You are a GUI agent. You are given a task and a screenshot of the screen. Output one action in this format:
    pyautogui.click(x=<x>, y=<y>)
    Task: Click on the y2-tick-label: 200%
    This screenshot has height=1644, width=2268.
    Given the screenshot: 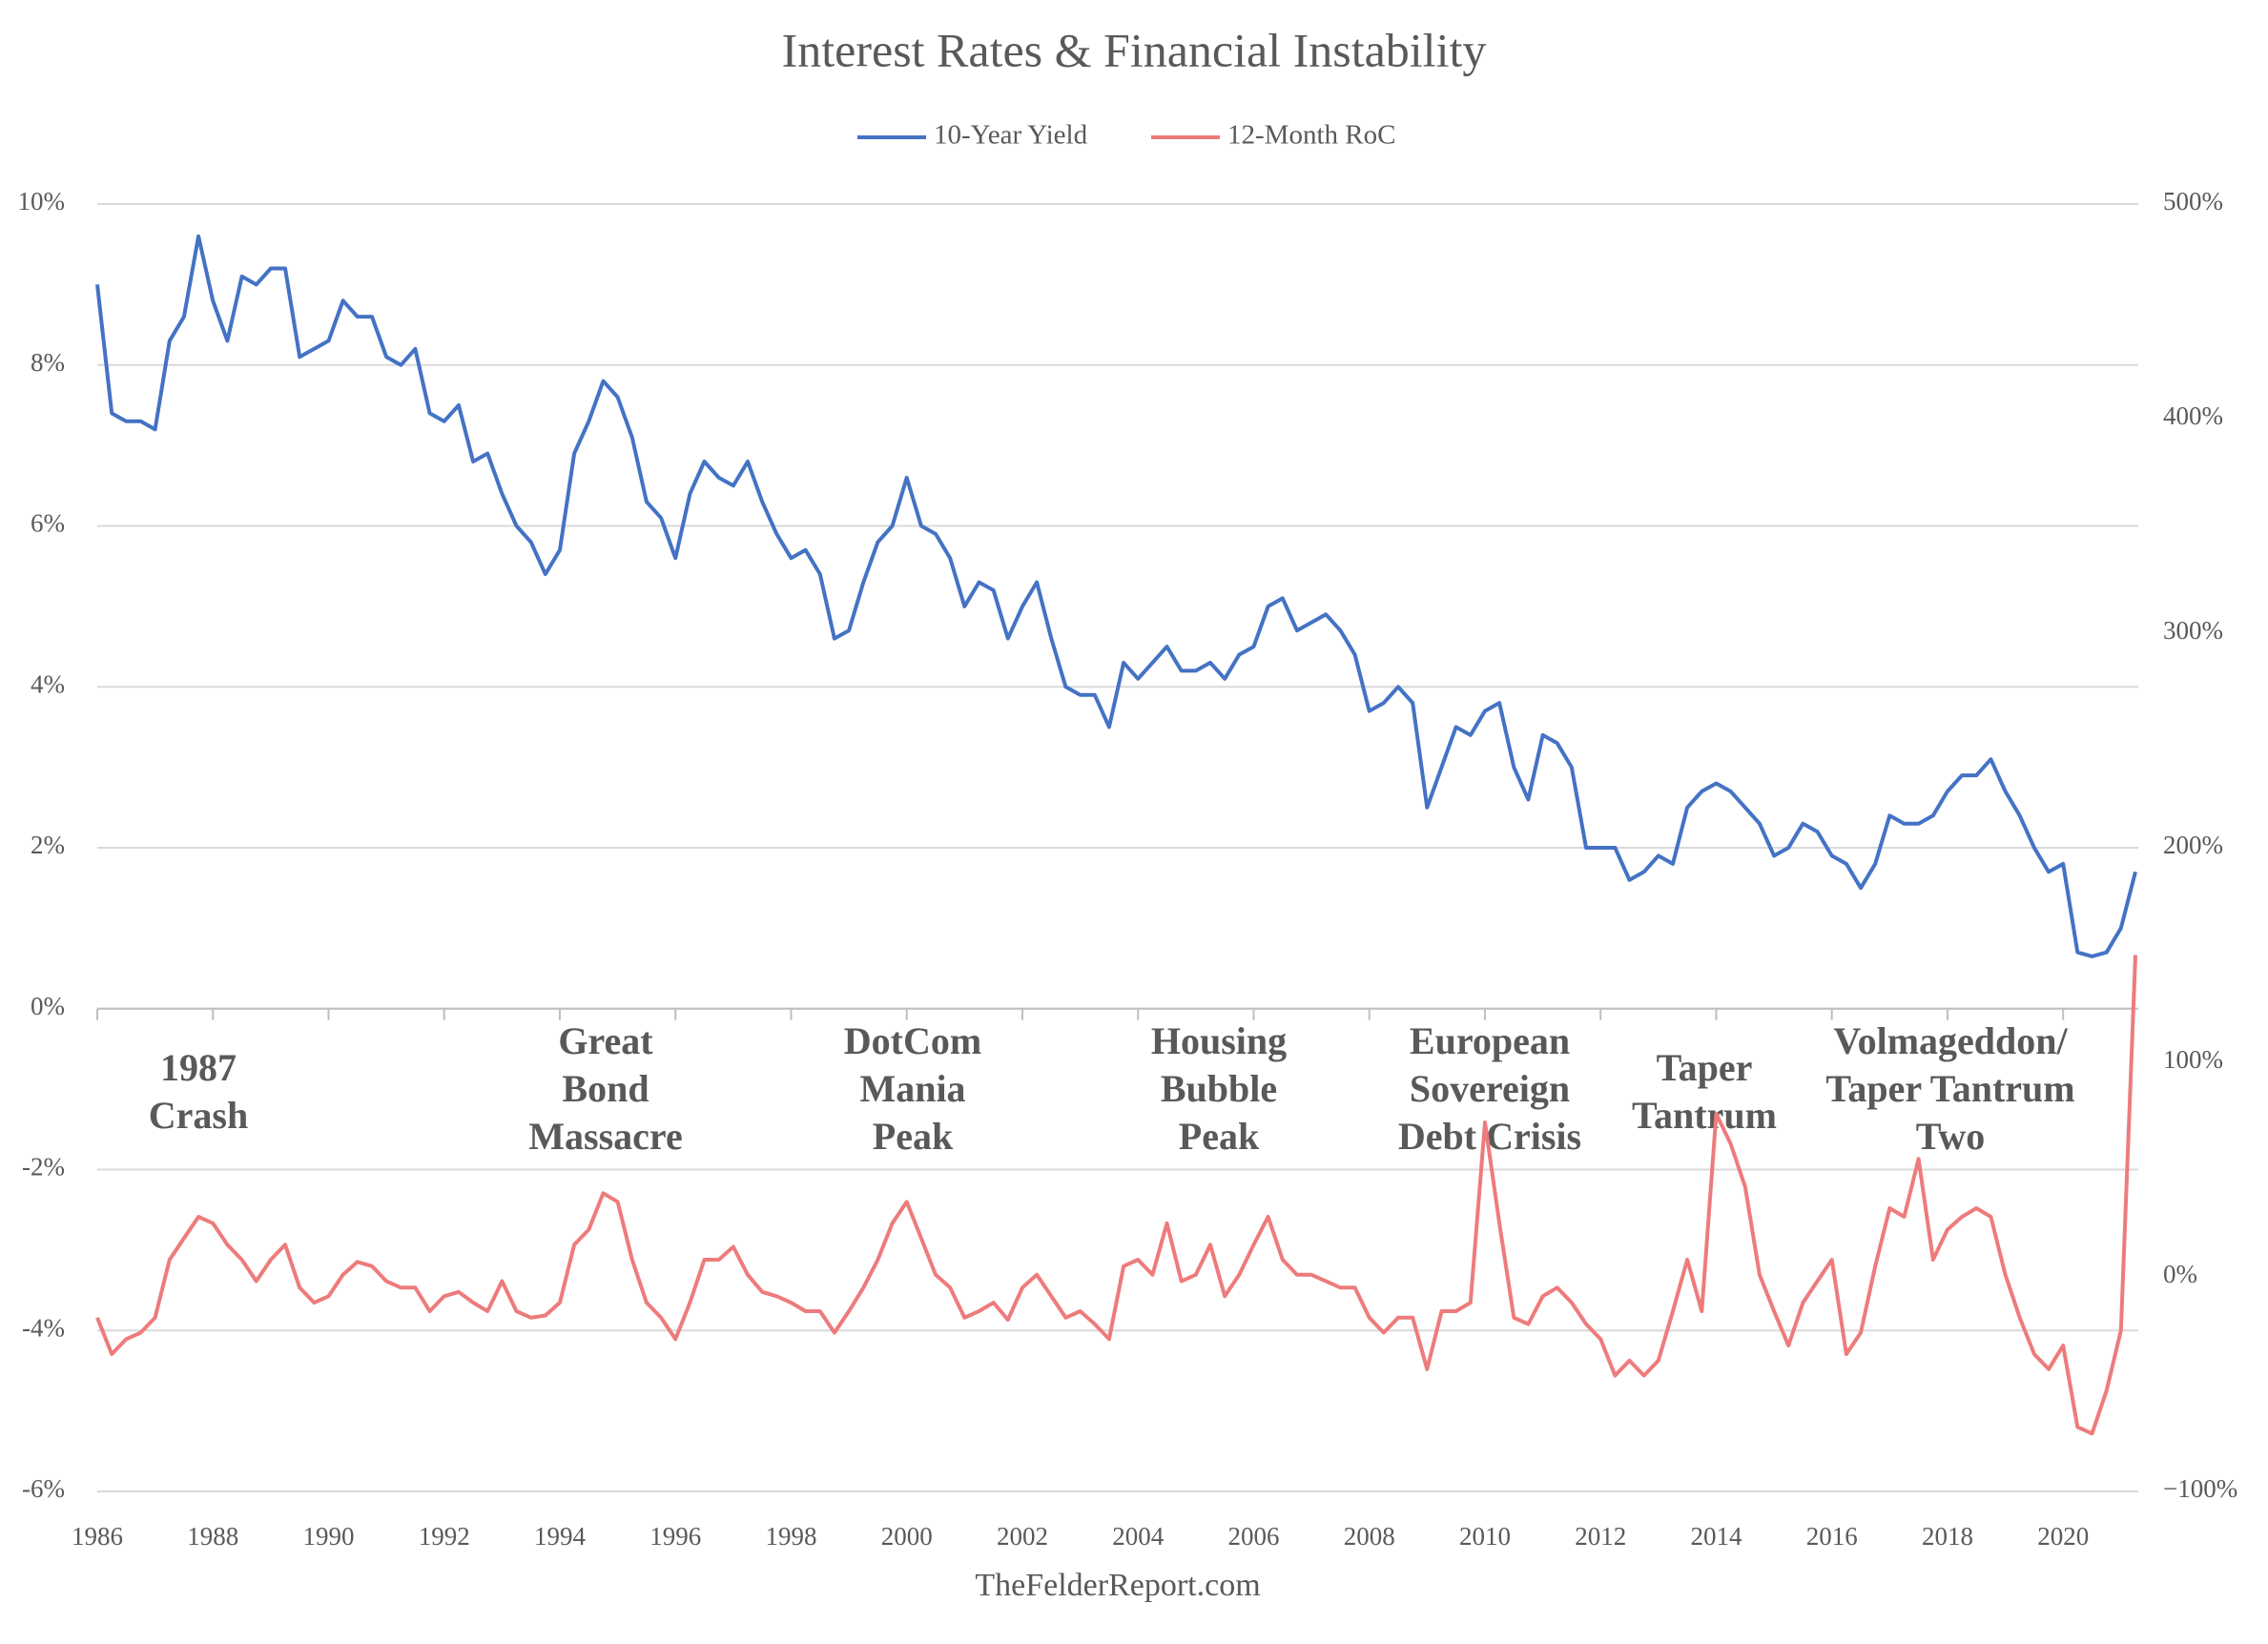 What is the action you would take?
    pyautogui.click(x=2193, y=845)
    